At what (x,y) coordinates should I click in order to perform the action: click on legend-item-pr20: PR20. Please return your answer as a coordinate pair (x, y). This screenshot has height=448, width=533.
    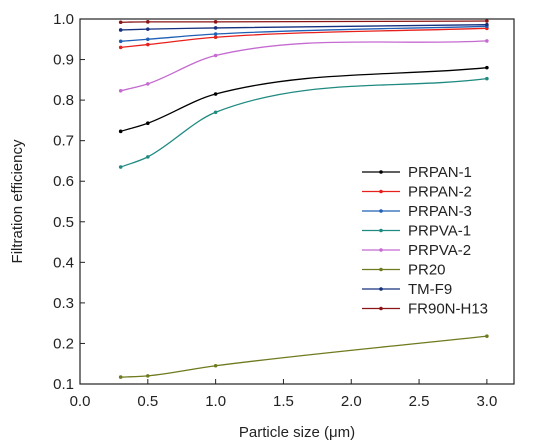
    Looking at the image, I should click on (404, 270).